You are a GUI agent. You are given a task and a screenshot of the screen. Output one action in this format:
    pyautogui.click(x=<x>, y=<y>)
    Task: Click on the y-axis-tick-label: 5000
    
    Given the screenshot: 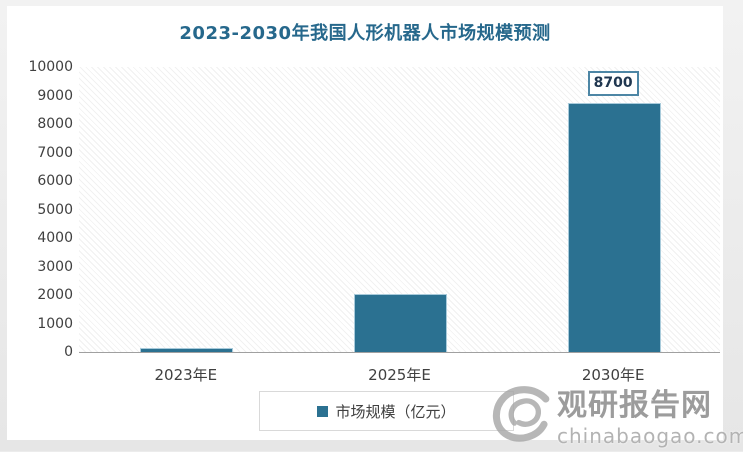 What is the action you would take?
    pyautogui.click(x=55, y=209)
    